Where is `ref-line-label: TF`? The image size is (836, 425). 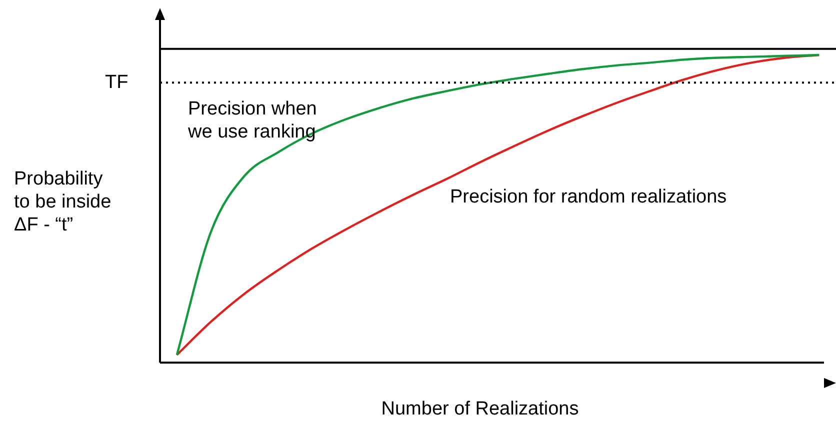 ref-line-label: TF is located at coordinates (116, 82).